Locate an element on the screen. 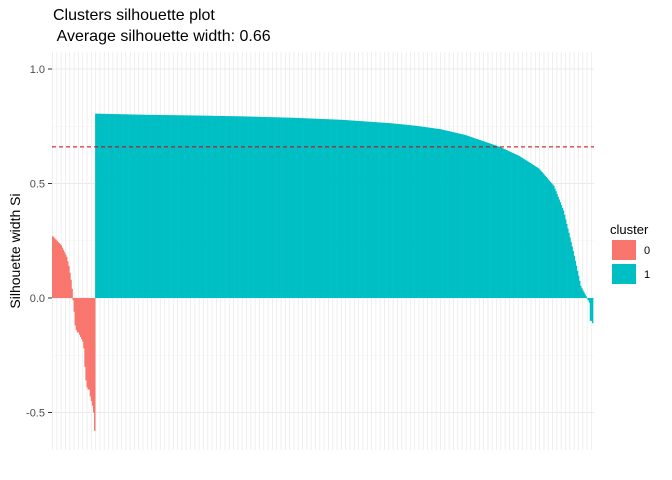 The width and height of the screenshot is (672, 480). chart-title: Clusters silhouette plot is located at coordinates (134, 15).